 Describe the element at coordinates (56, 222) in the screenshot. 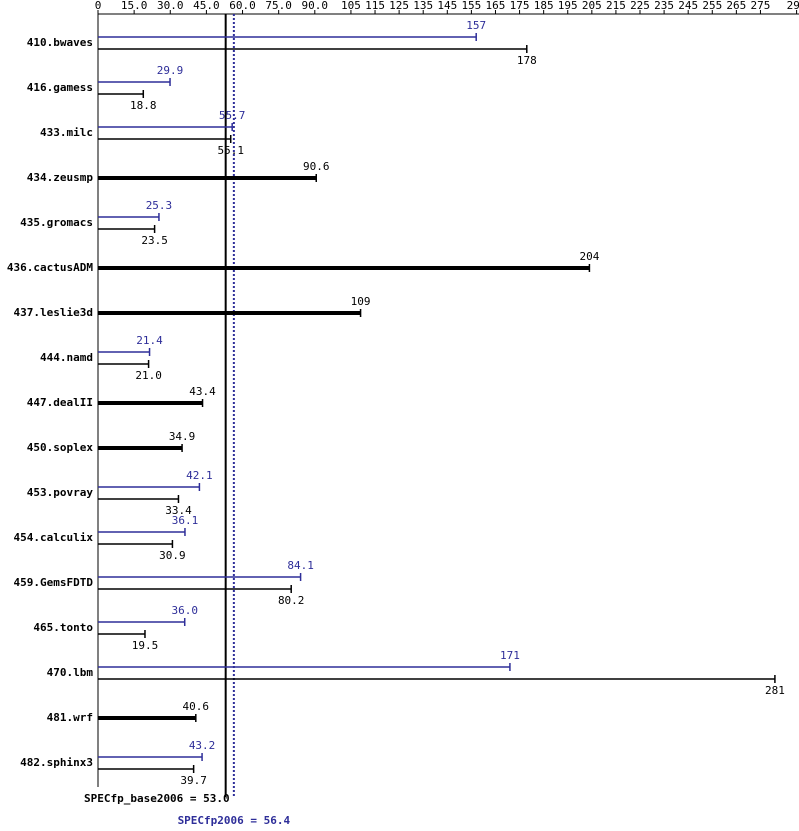

I see `category-label: 435.gromacs` at that location.